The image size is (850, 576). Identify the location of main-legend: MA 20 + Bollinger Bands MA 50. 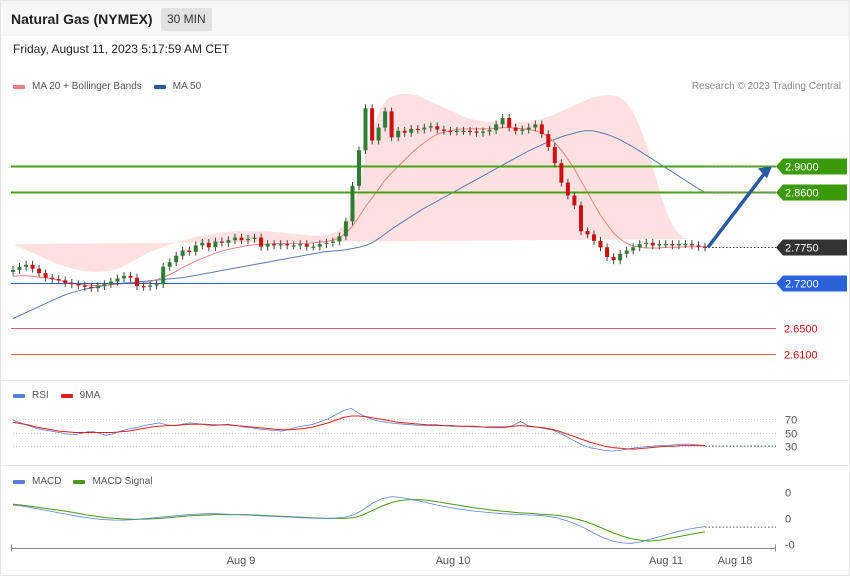
(107, 86).